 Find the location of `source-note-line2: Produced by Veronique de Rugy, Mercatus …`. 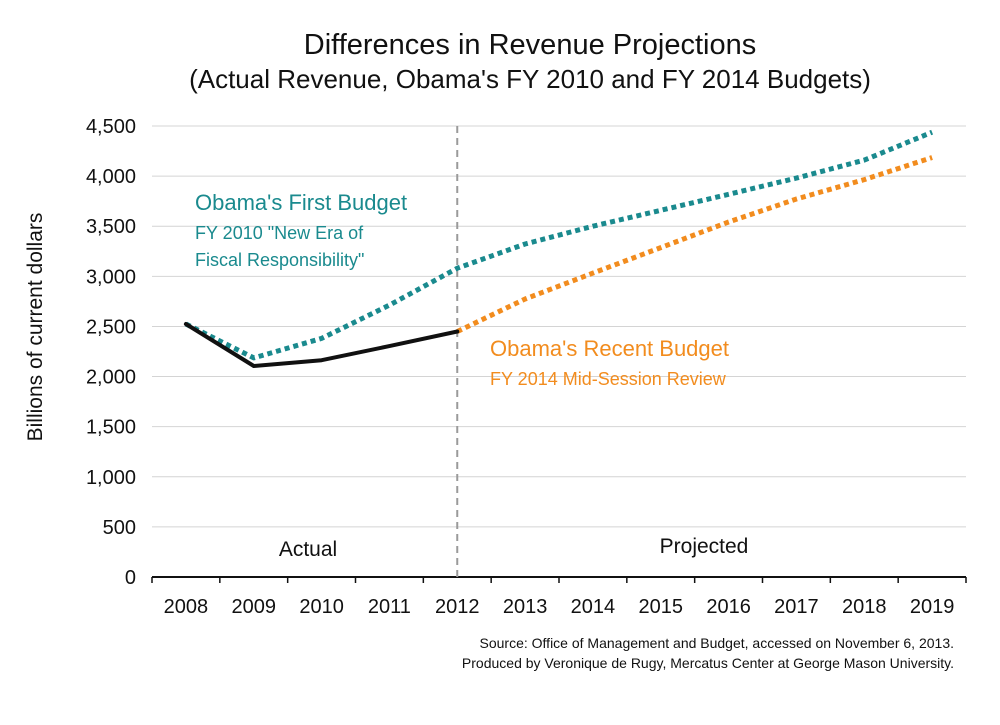

source-note-line2: Produced by Veronique de Rugy, Mercatus … is located at coordinates (708, 663).